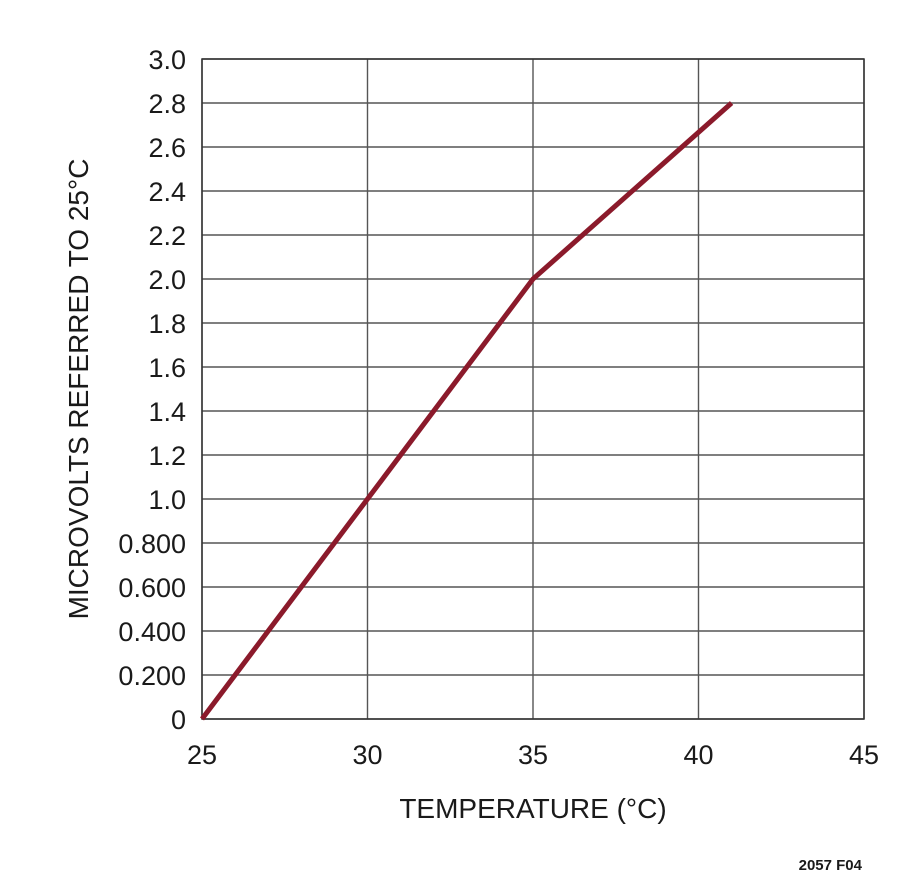  Describe the element at coordinates (167, 236) in the screenshot. I see `y-tick-label-11: 2.2` at that location.